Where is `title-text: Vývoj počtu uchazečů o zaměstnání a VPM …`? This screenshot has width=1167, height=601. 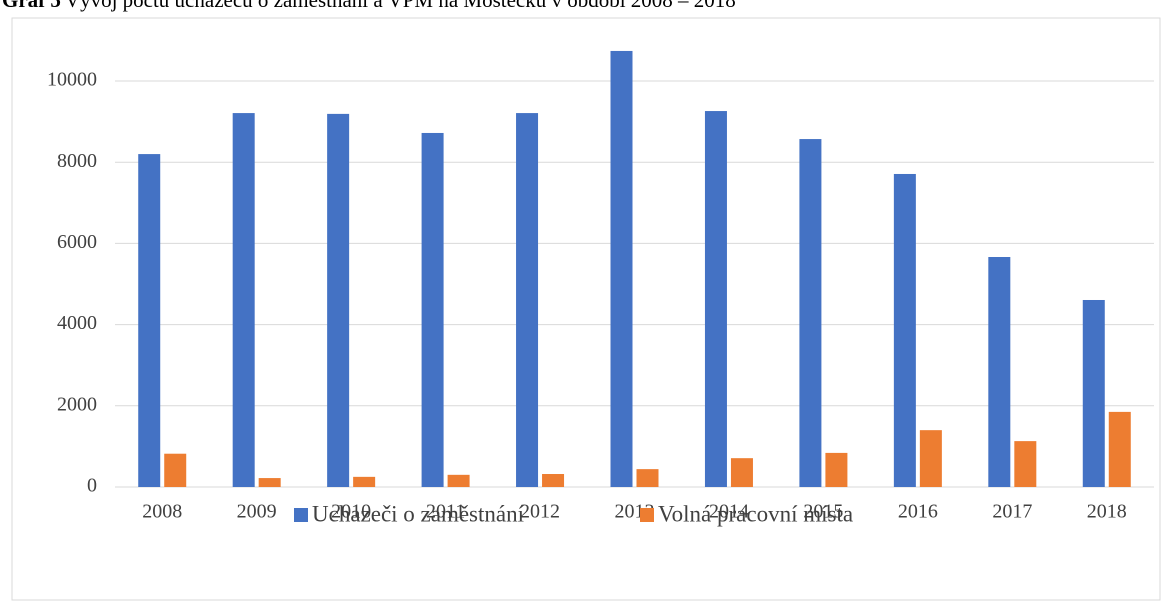 title-text: Vývoj počtu uchazečů o zaměstnání a VPM … is located at coordinates (400, 6).